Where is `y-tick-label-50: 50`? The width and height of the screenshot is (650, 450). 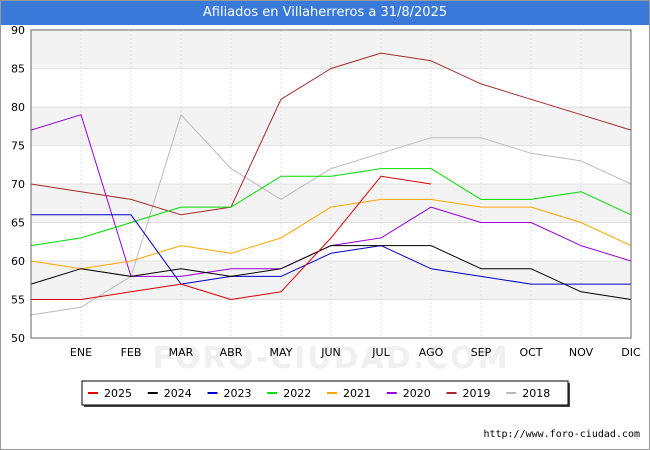
y-tick-label-50: 50 is located at coordinates (18, 338).